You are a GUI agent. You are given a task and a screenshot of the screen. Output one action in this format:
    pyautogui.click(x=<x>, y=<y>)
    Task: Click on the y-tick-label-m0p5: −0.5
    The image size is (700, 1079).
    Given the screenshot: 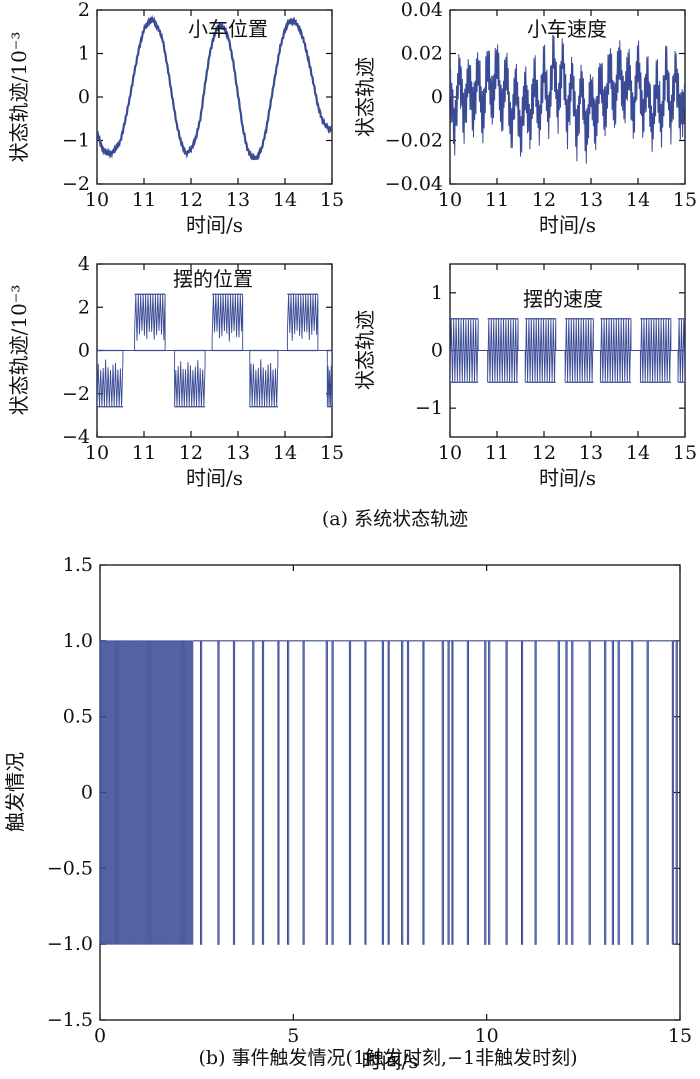 What is the action you would take?
    pyautogui.click(x=70, y=868)
    